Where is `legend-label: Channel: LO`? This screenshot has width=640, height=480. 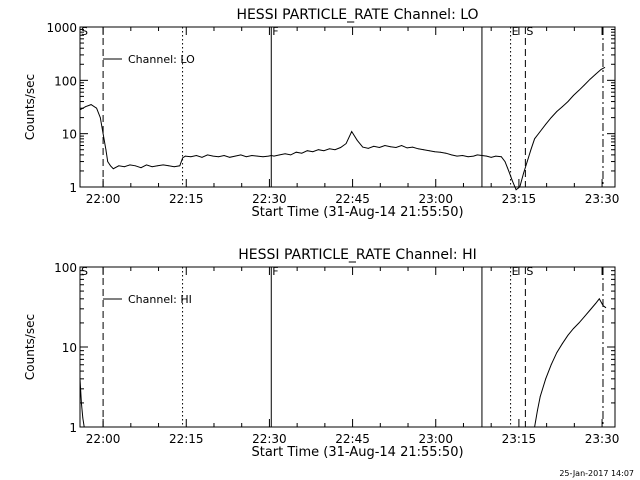 legend-label: Channel: LO is located at coordinates (161, 59).